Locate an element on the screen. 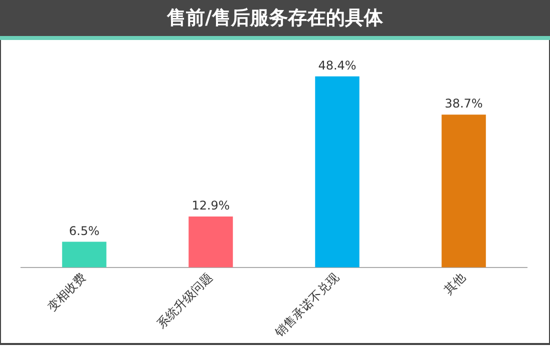 This screenshot has width=550, height=347. x-tick-label: 系统升级问题 is located at coordinates (185, 300).